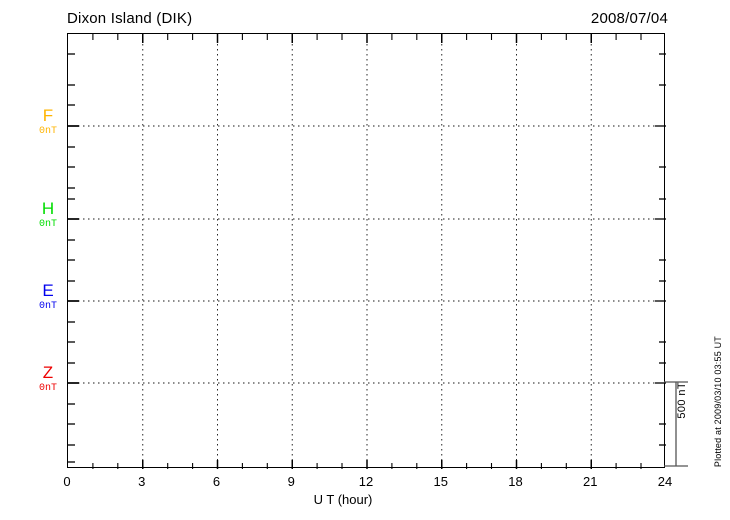 The image size is (730, 520). I want to click on scale-bar, so click(682, 424).